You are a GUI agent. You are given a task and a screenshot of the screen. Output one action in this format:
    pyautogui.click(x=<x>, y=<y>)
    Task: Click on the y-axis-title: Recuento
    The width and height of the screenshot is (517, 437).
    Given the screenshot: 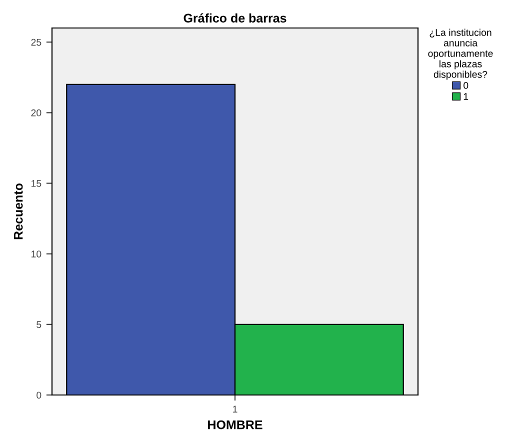 What is the action you would take?
    pyautogui.click(x=18, y=212)
    